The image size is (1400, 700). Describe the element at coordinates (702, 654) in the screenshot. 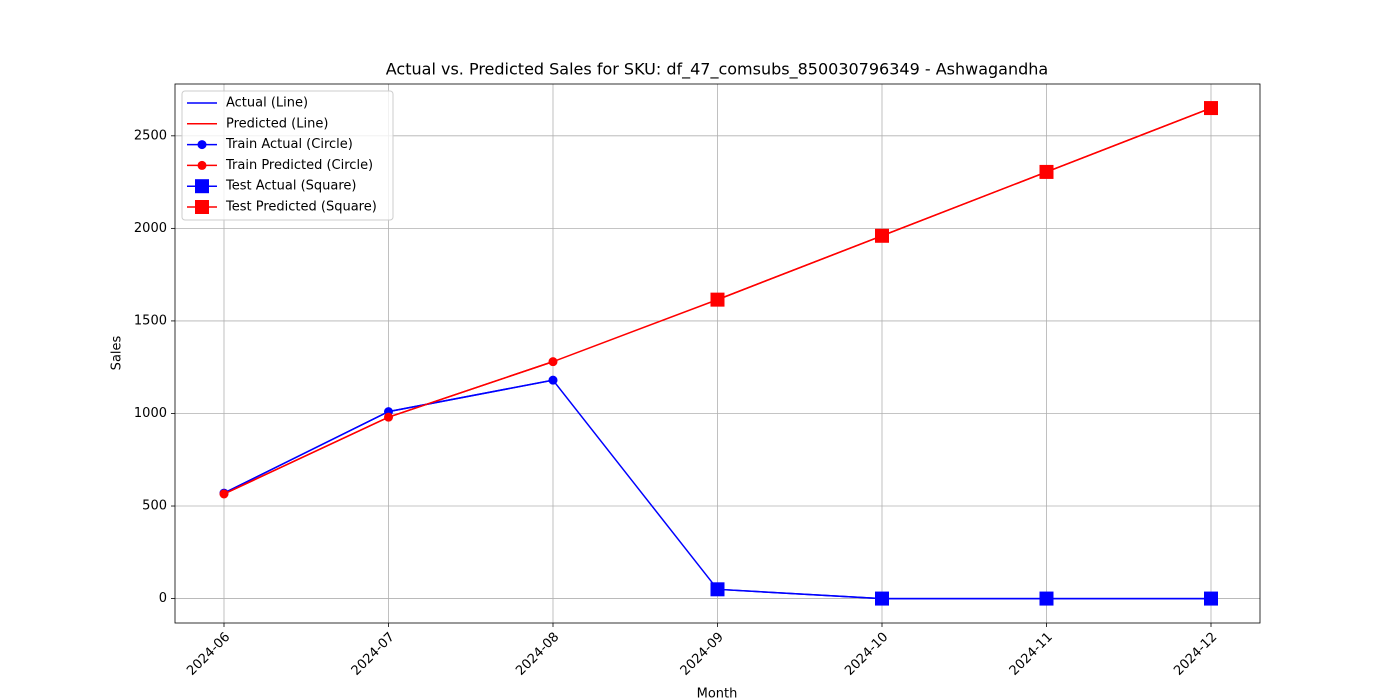

I see `x-tick-label: 2024-09` at that location.